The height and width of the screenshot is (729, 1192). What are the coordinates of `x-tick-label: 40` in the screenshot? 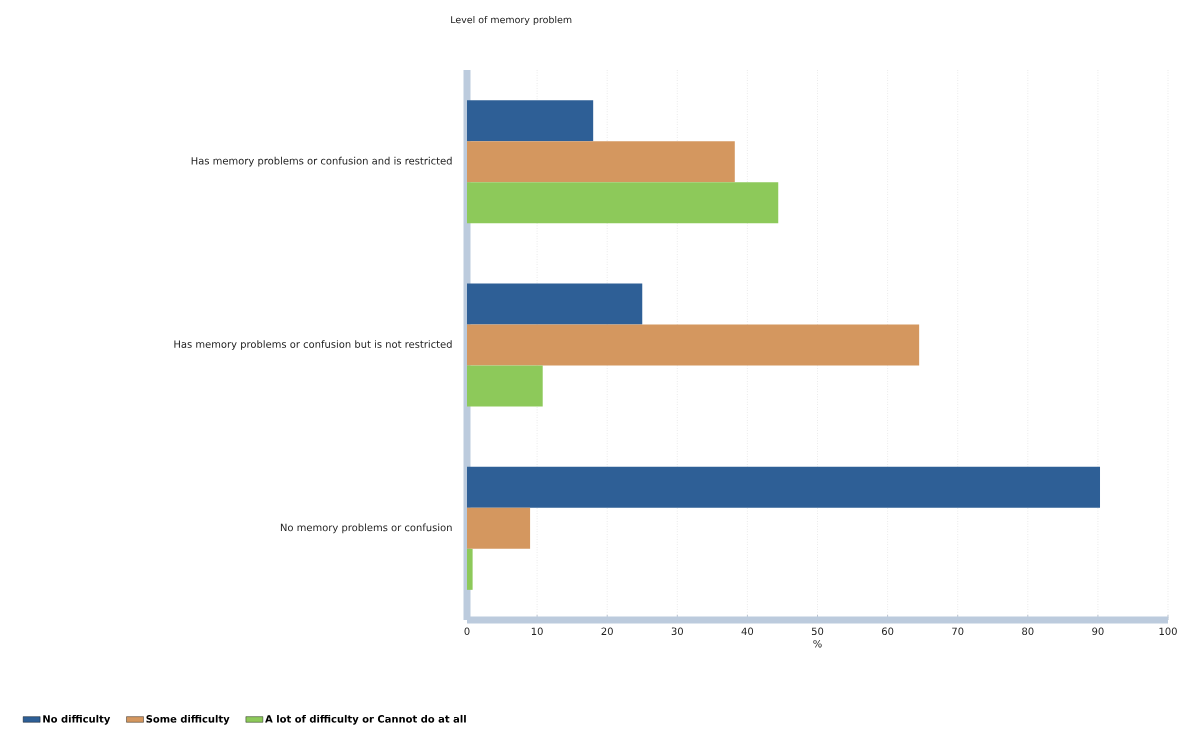 It's located at (747, 631).